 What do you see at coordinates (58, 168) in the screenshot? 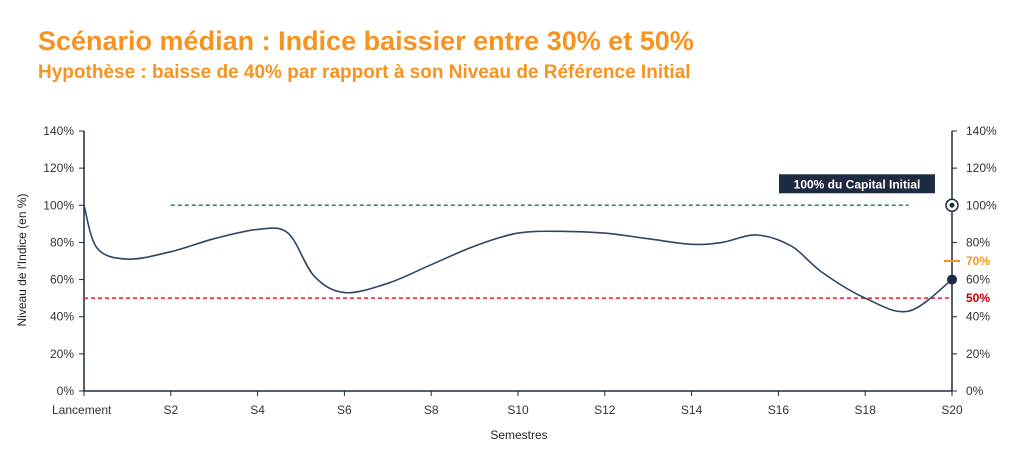
I see `left-y-tick-label: 120%` at bounding box center [58, 168].